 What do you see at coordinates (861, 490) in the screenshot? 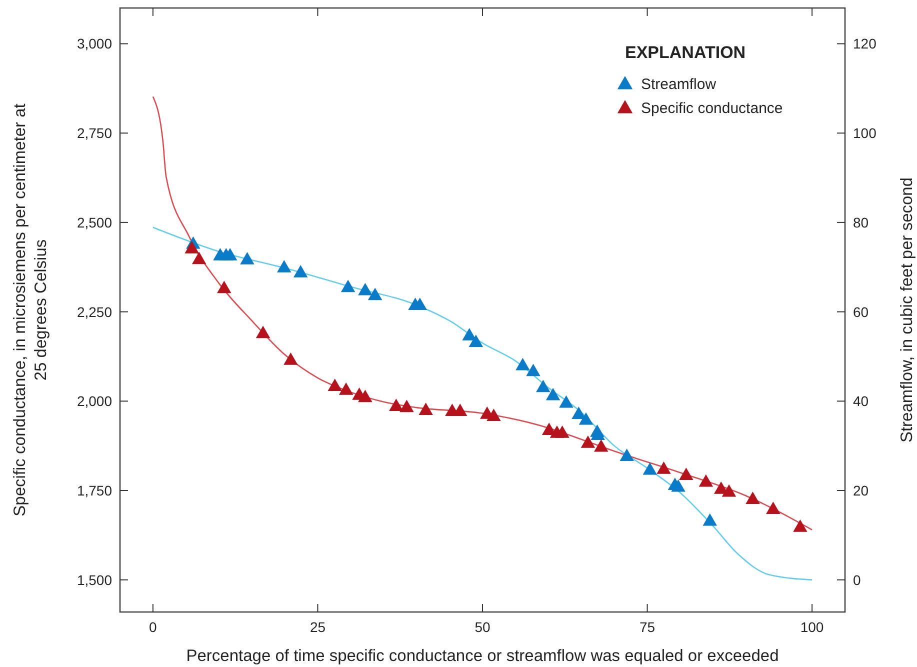
I see `y2-tick-label: 20` at bounding box center [861, 490].